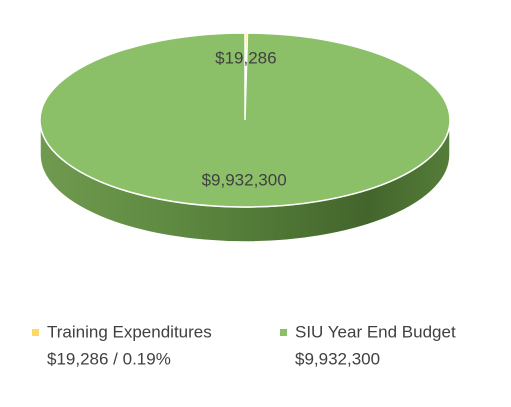 This screenshot has height=407, width=511. I want to click on data-label: $9,932,300, so click(244, 179).